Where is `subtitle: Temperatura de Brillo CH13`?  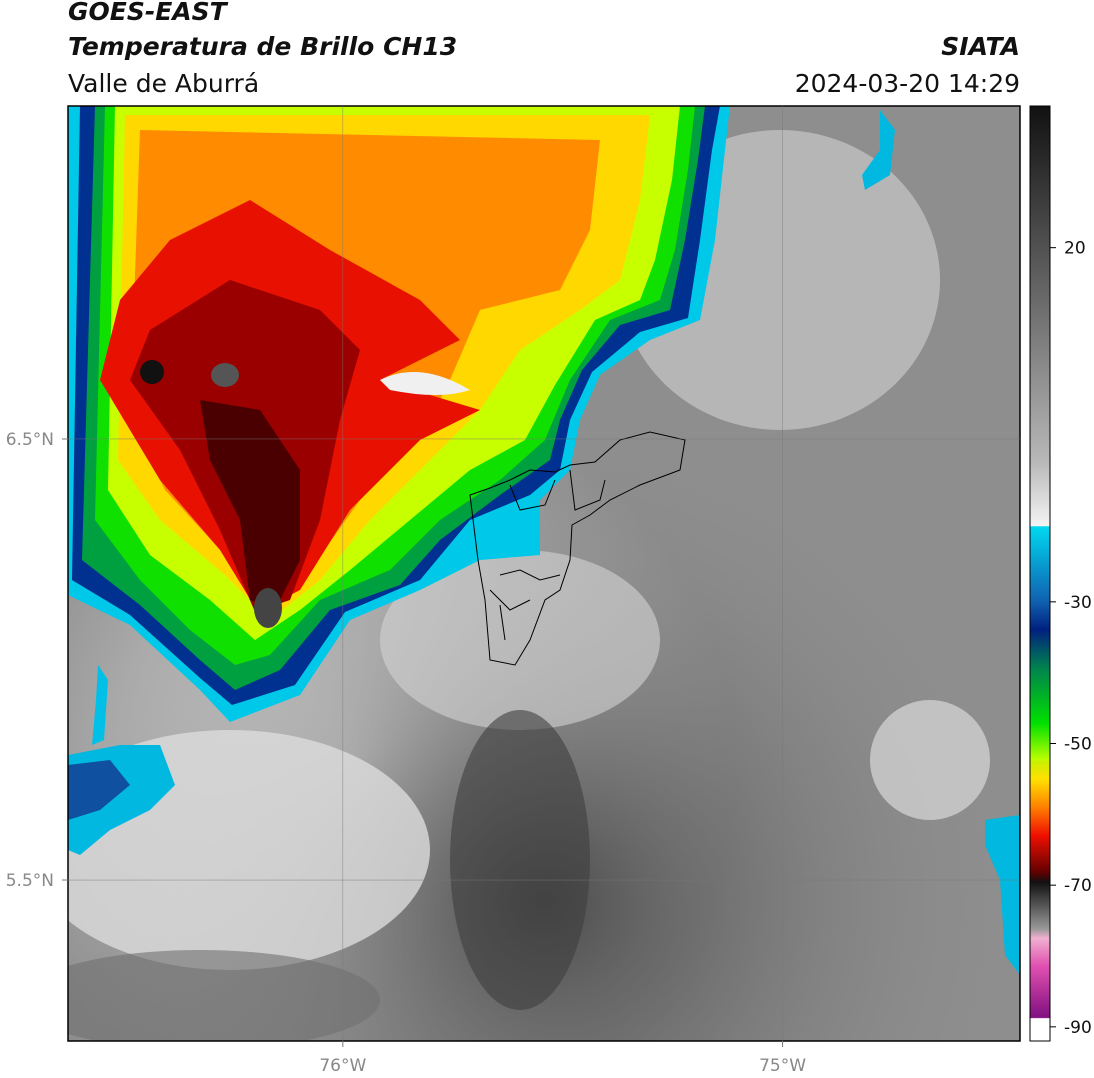
subtitle: Temperatura de Brillo CH13 is located at coordinates (262, 46).